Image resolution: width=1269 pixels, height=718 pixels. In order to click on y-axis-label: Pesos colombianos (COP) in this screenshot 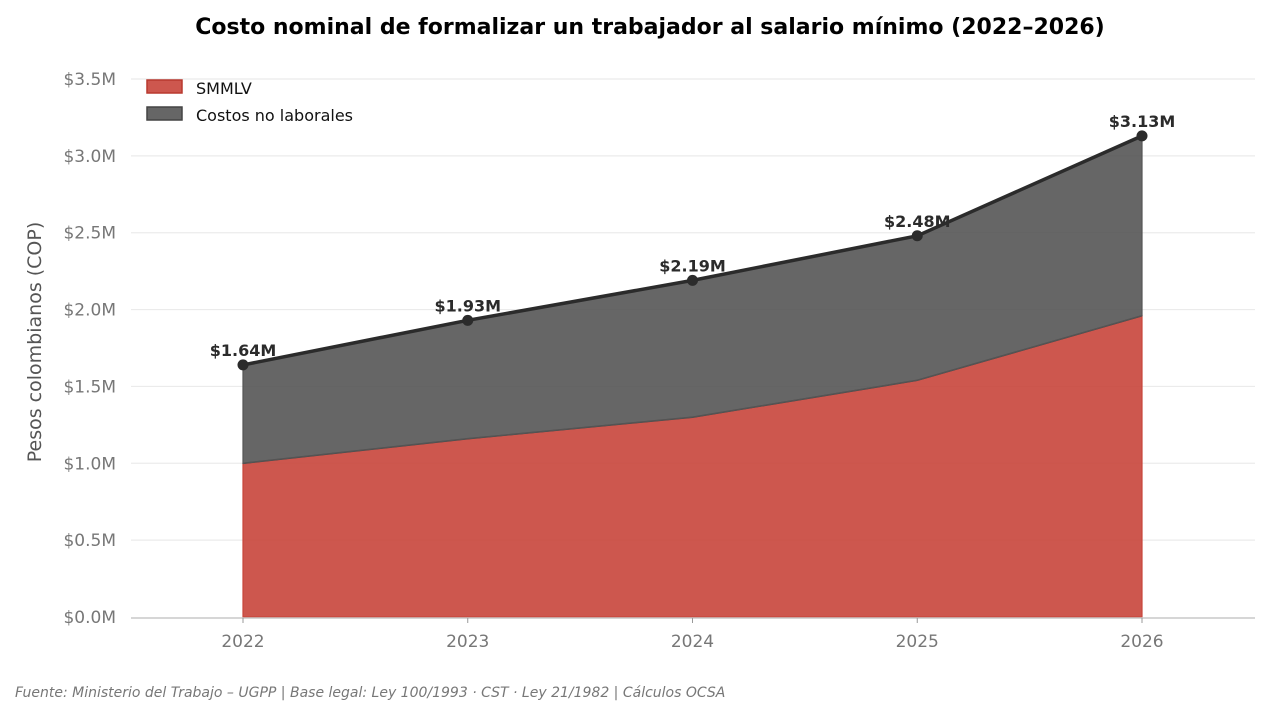, I will do `click(35, 342)`.